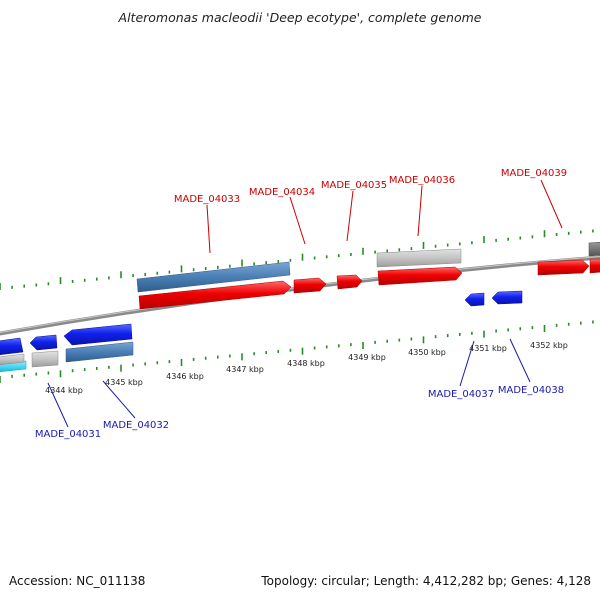  What do you see at coordinates (297, 259) in the screenshot?
I see `outer-tick-track` at bounding box center [297, 259].